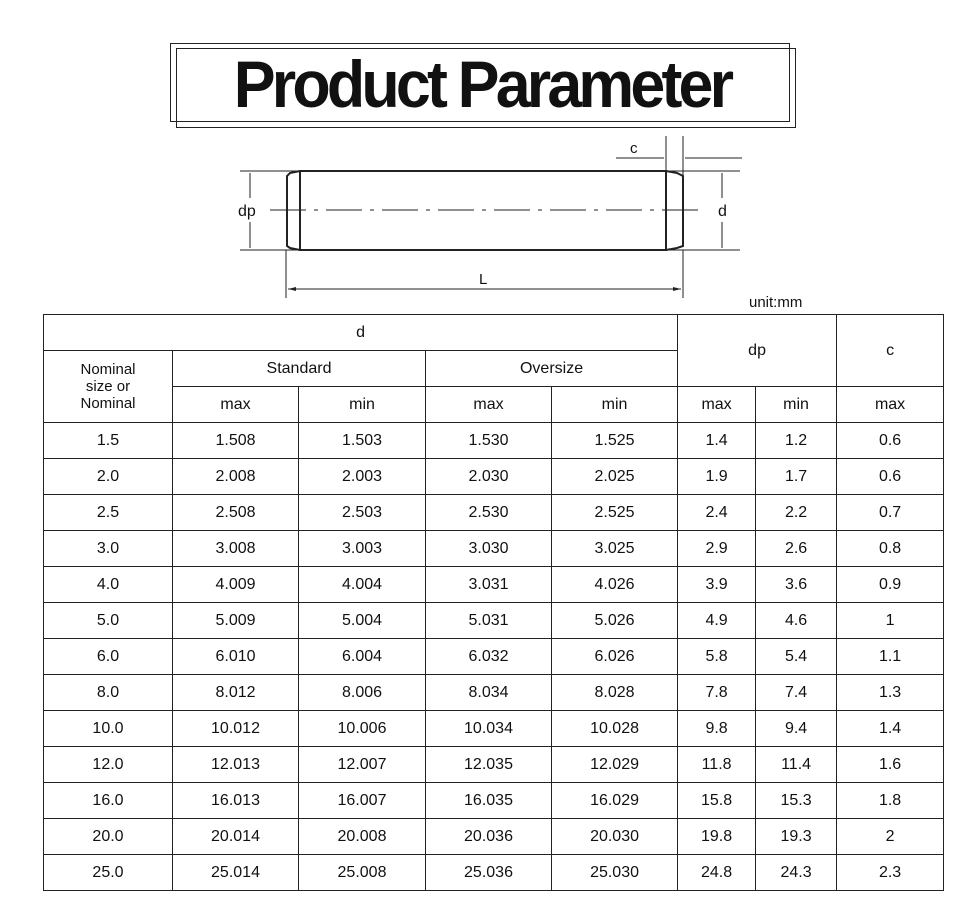 The width and height of the screenshot is (960, 911). What do you see at coordinates (796, 692) in the screenshot?
I see `cell-dp-min: 7.4` at bounding box center [796, 692].